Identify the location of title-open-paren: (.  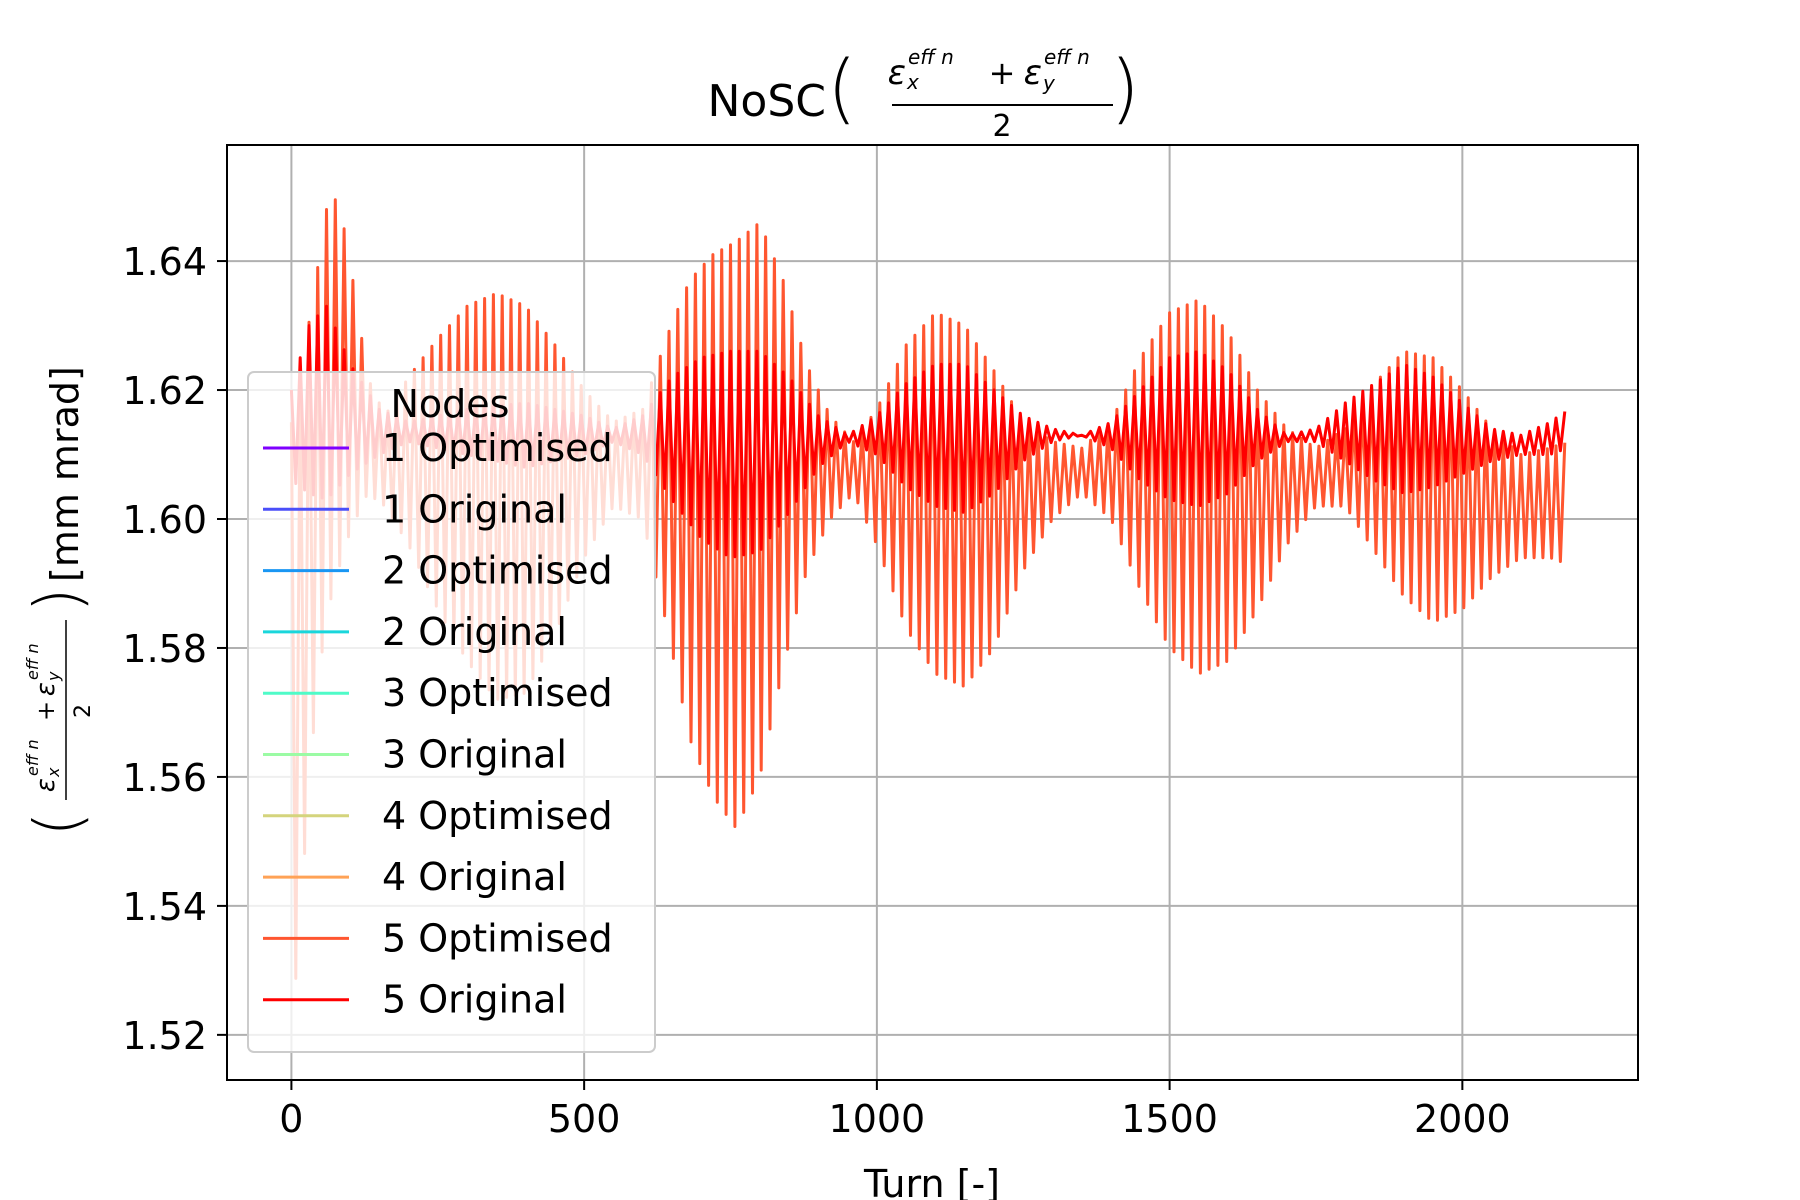
(842, 87).